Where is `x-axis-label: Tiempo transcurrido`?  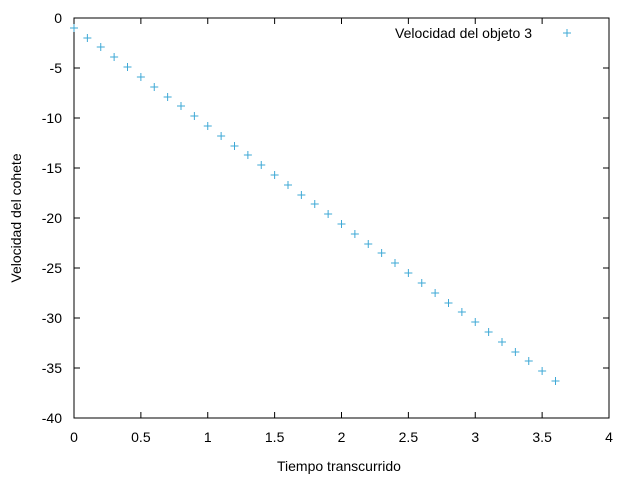
x-axis-label: Tiempo transcurrido is located at coordinates (339, 466).